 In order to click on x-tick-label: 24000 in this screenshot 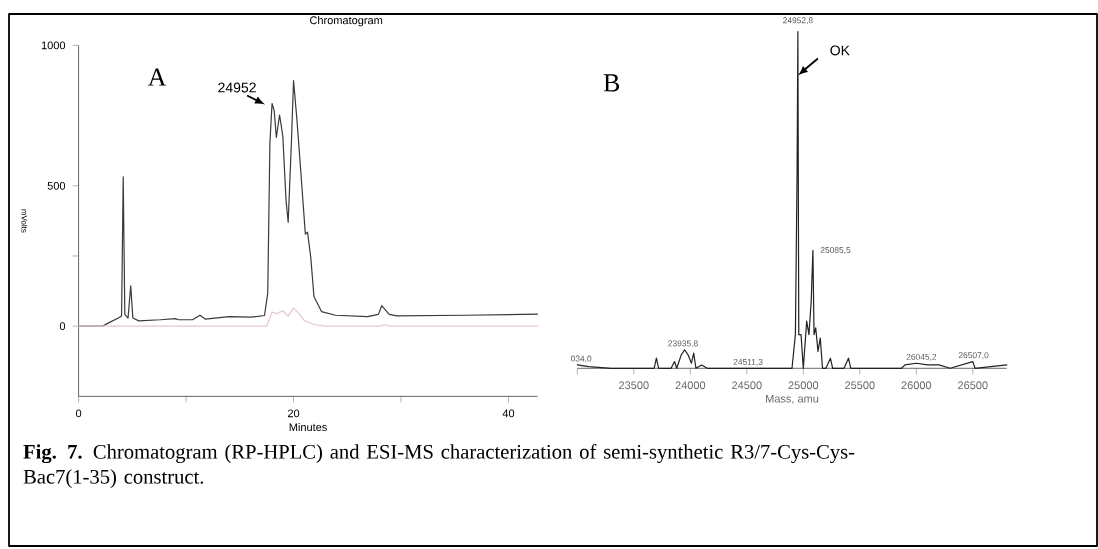, I will do `click(690, 385)`.